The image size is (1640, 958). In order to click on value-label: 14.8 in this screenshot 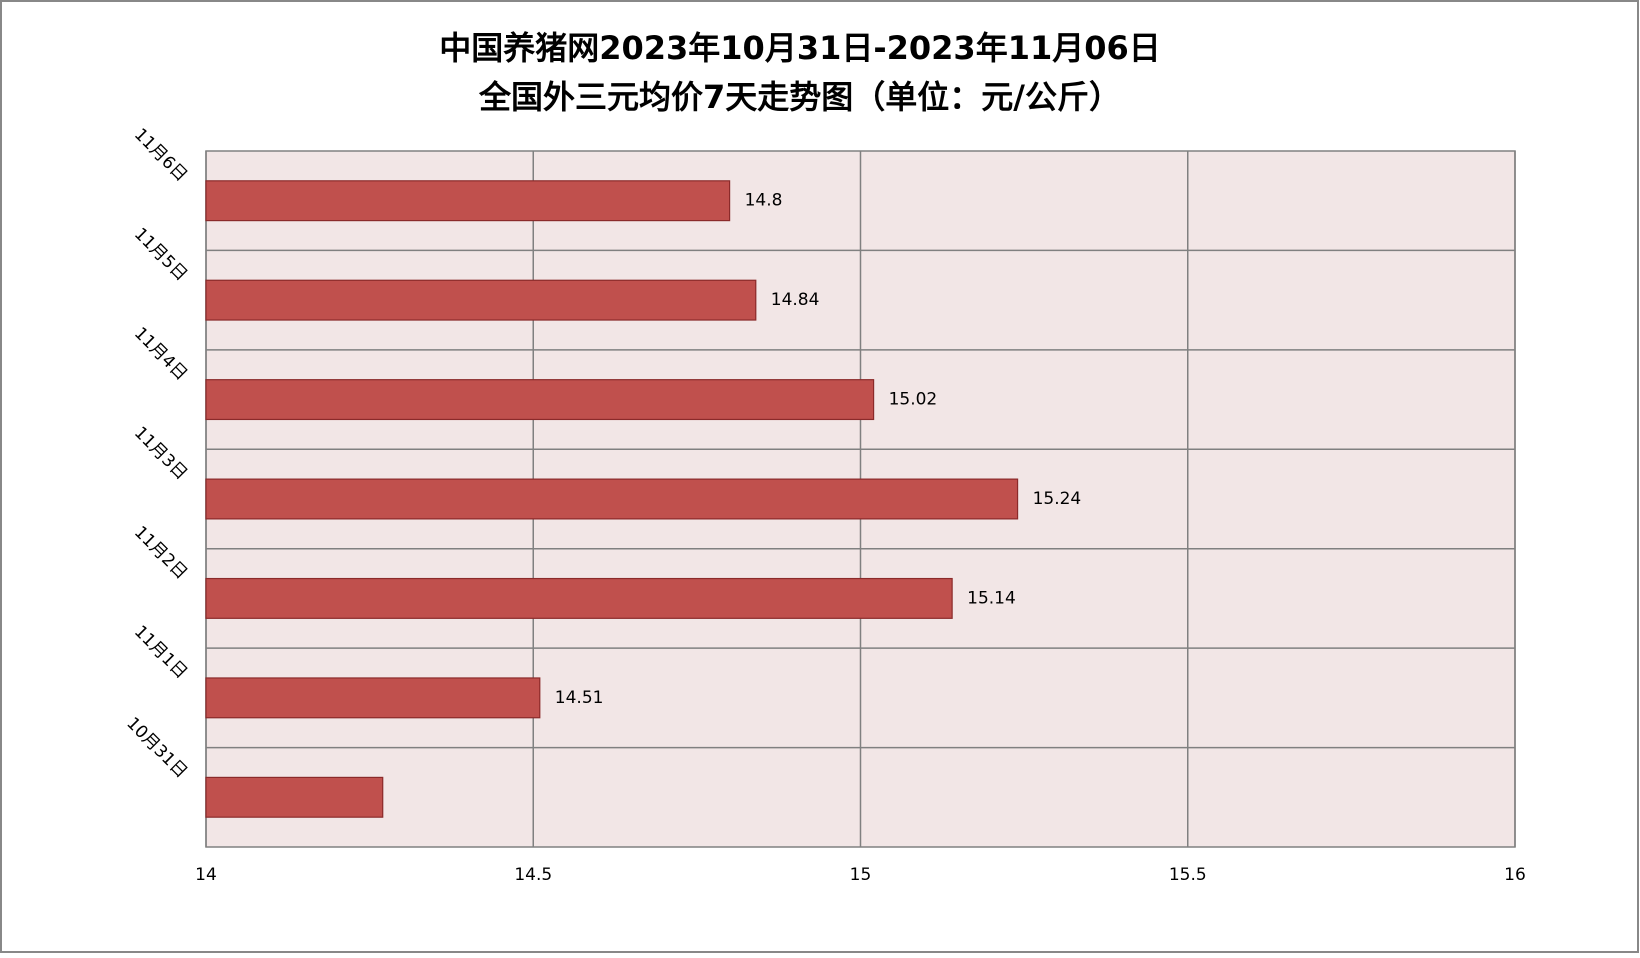, I will do `click(764, 201)`.